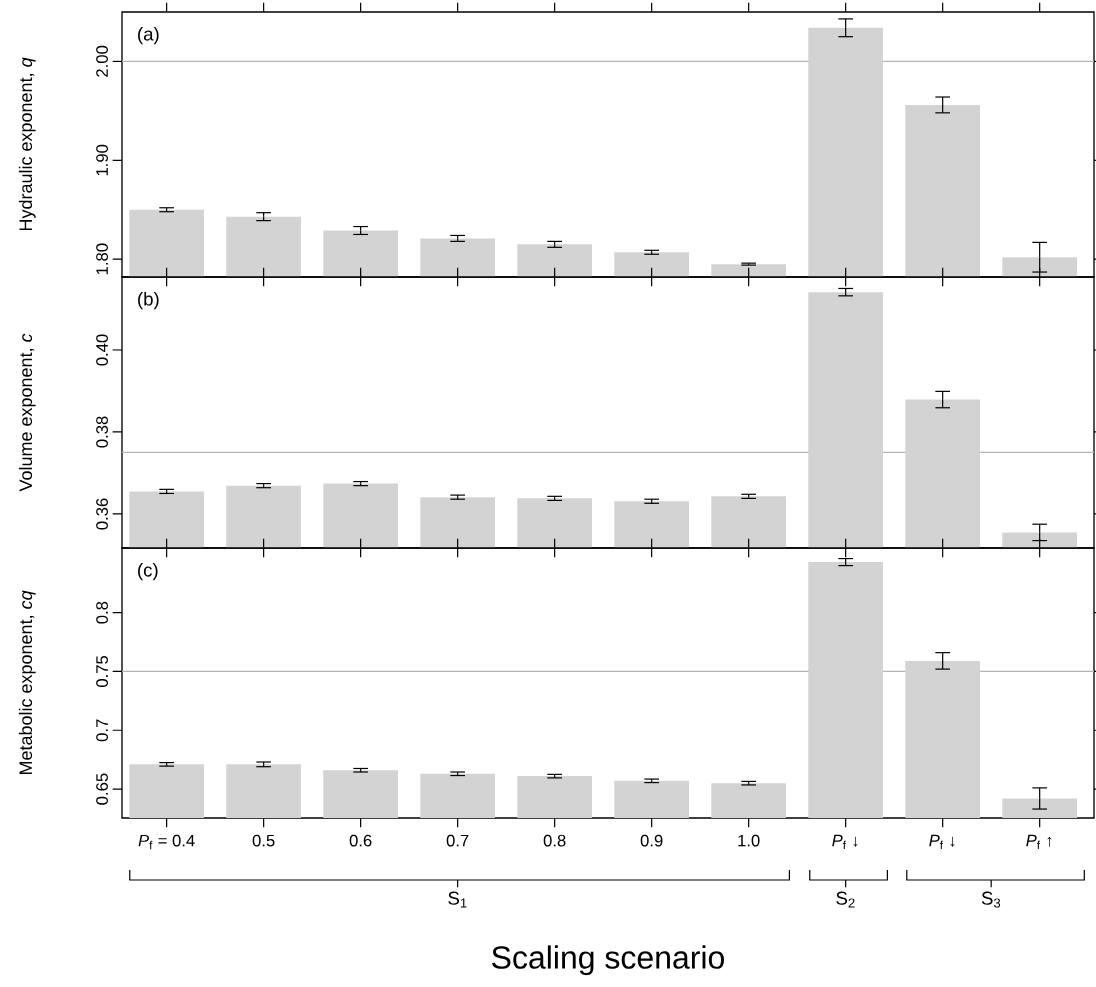  Describe the element at coordinates (102, 432) in the screenshot. I see `y-tick-label: 0.38` at that location.